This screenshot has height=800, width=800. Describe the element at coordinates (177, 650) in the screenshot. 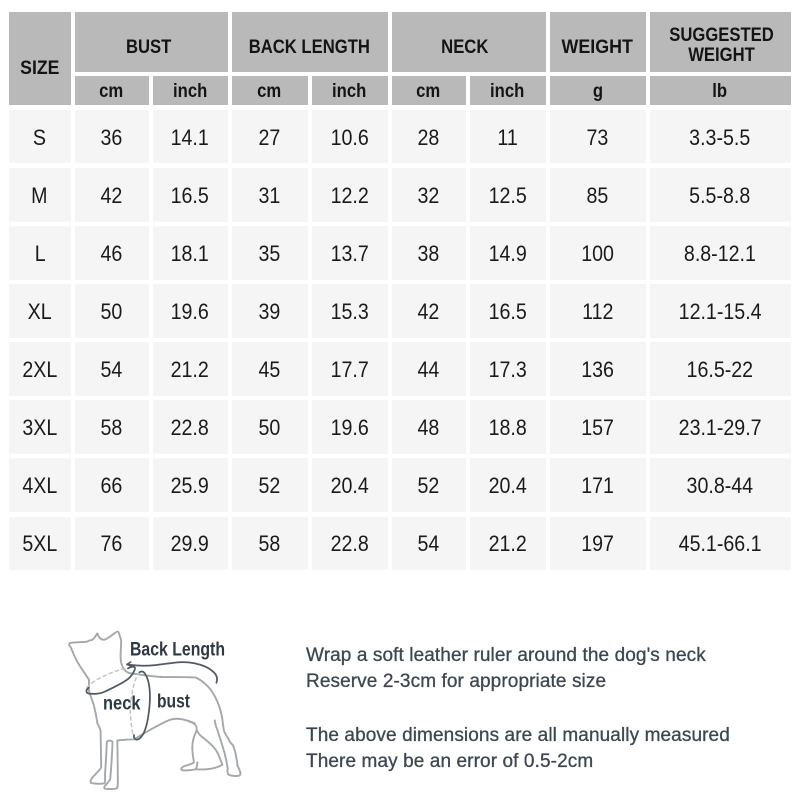

I see `svg-text: Back Length` at that location.